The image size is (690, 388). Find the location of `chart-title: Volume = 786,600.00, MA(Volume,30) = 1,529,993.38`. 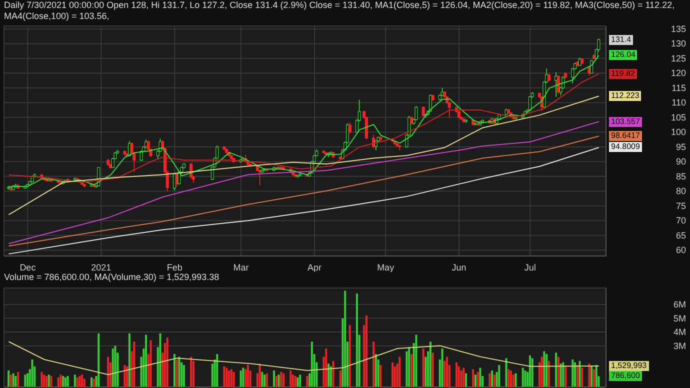

chart-title: Volume = 786,600.00, MA(Volume,30) = 1,529,993.38 is located at coordinates (111, 278).